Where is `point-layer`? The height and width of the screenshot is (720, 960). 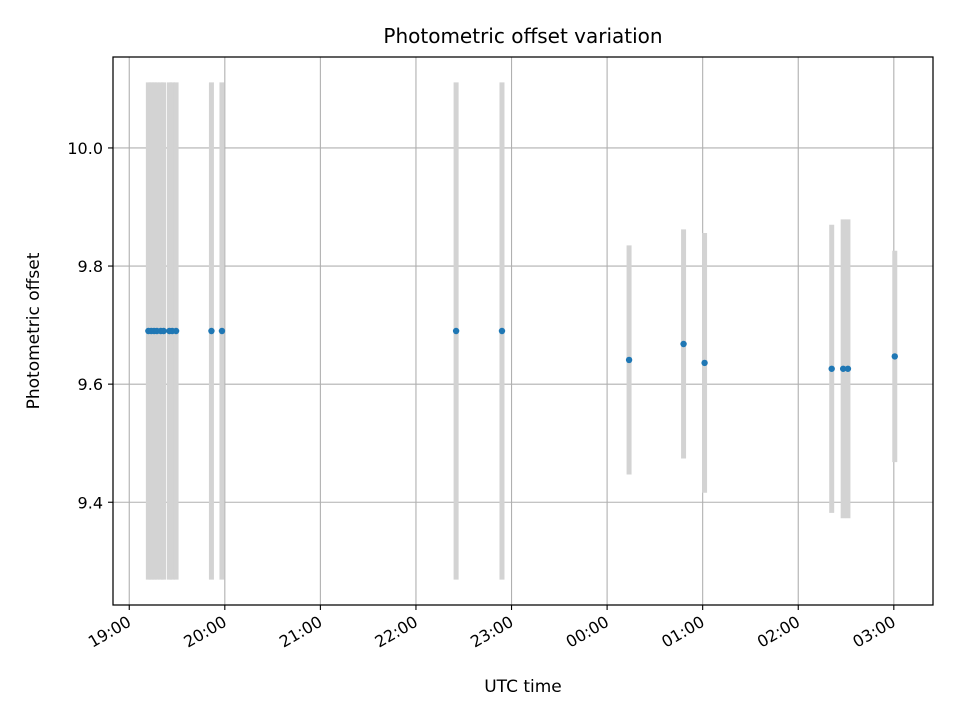 point-layer is located at coordinates (521, 349).